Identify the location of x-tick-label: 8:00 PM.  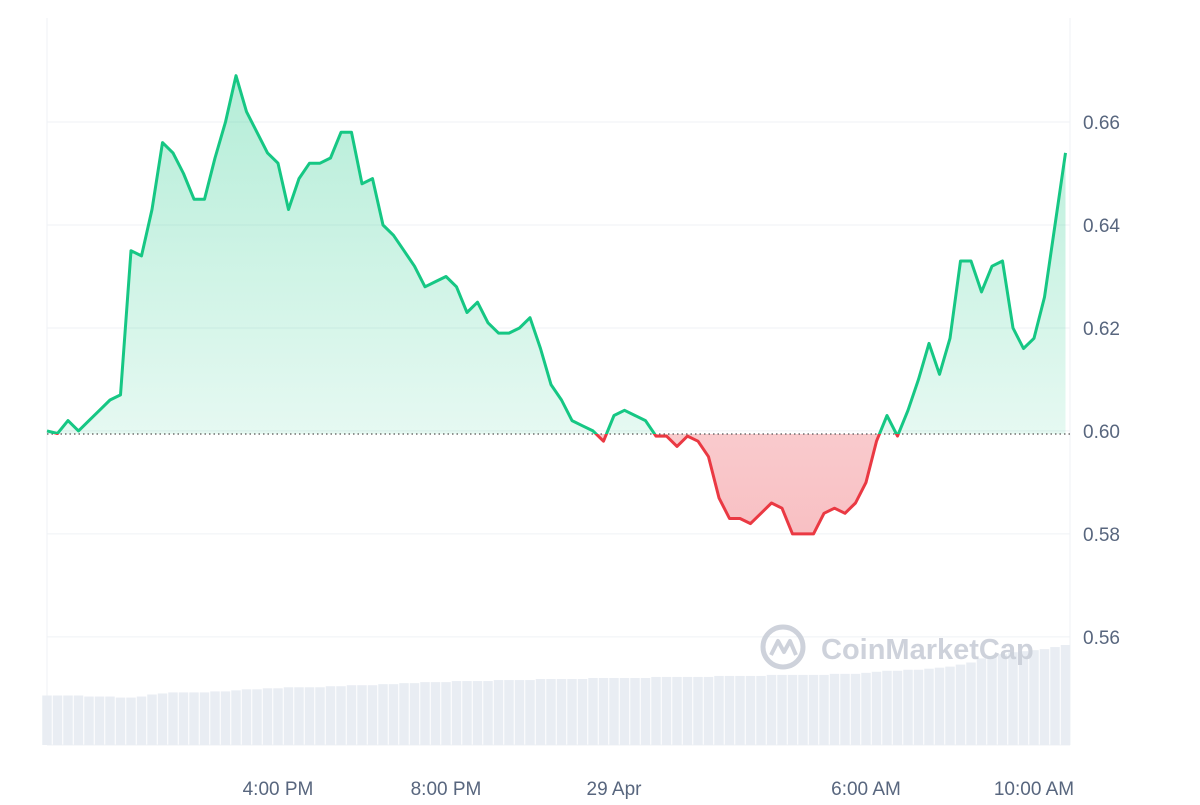
(446, 789).